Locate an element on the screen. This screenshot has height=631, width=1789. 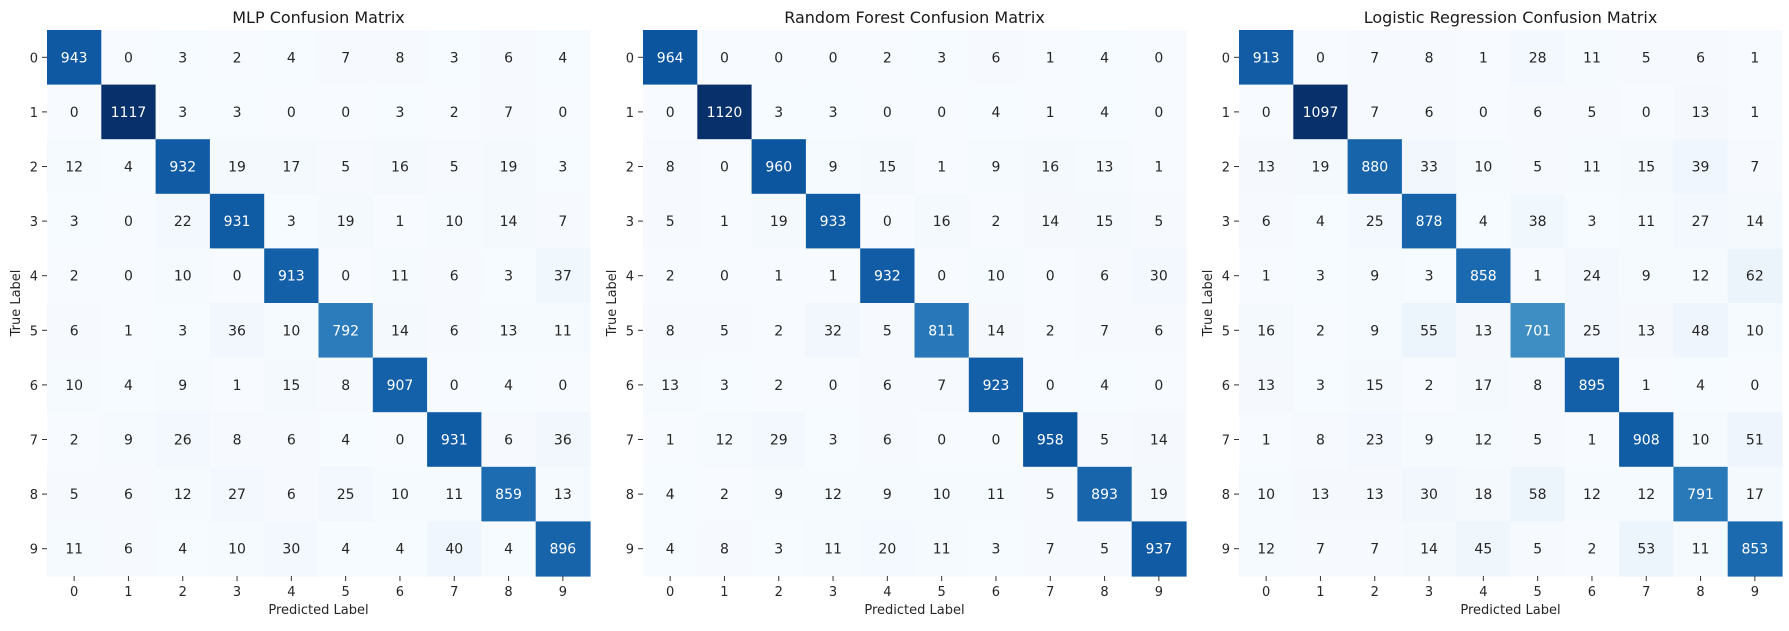
cell-value-label: 36 is located at coordinates (237, 331).